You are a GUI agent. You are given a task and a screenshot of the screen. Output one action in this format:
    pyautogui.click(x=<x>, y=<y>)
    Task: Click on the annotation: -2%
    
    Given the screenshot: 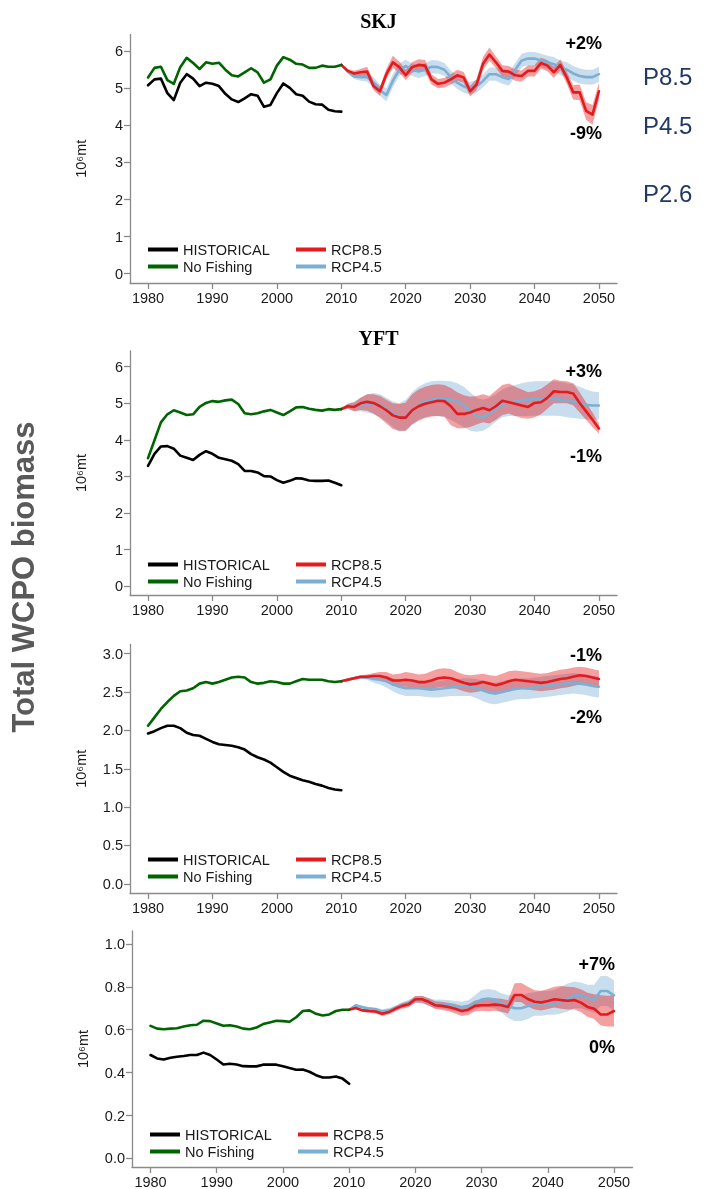 What is the action you would take?
    pyautogui.click(x=585, y=717)
    